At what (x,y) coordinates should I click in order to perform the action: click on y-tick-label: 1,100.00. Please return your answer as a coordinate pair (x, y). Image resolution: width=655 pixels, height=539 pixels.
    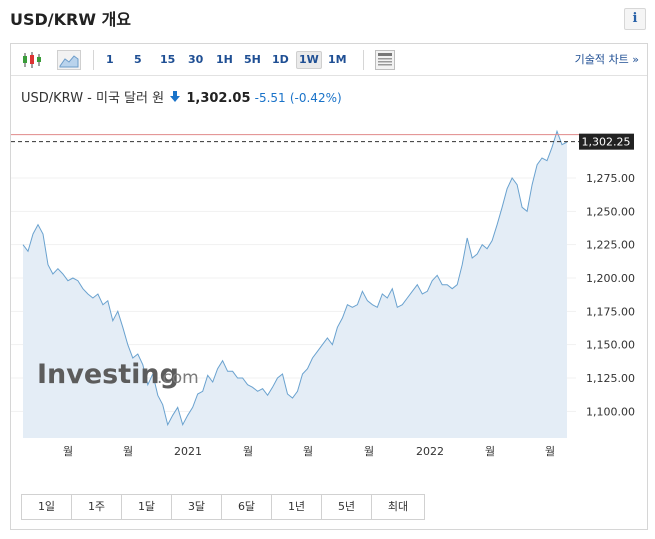
    Looking at the image, I should click on (610, 411).